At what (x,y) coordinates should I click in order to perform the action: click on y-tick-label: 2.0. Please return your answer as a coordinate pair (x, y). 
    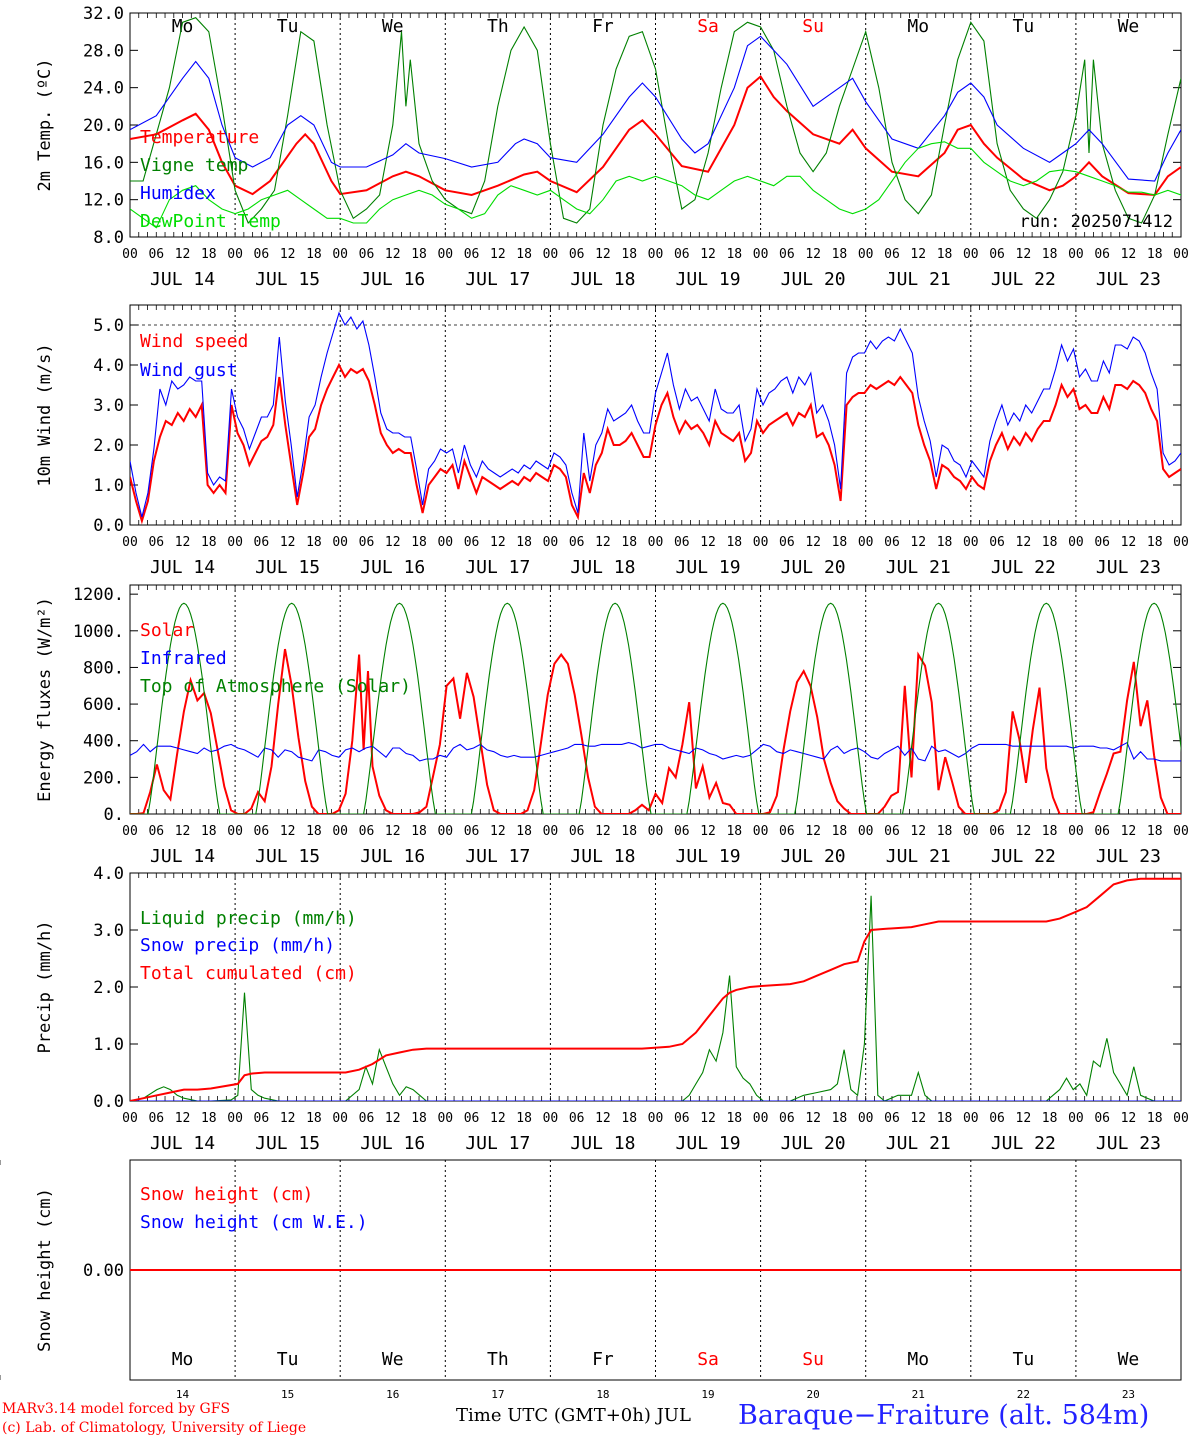
    Looking at the image, I should click on (108, 446).